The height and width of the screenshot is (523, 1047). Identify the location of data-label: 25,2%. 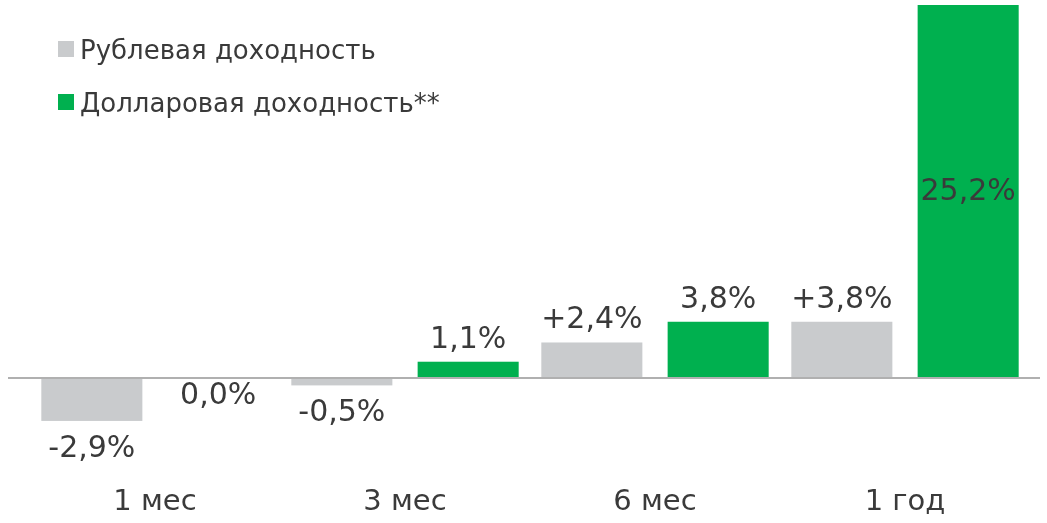
(968, 189).